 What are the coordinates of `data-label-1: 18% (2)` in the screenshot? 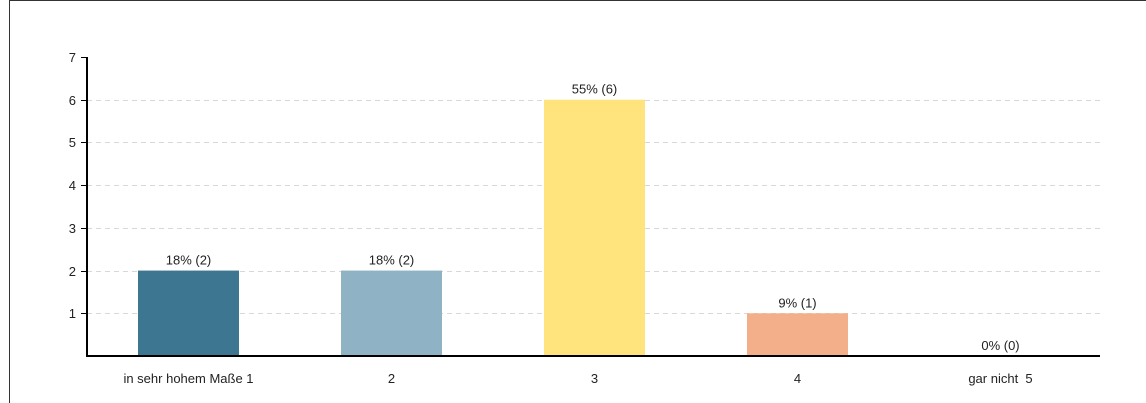 It's located at (189, 260).